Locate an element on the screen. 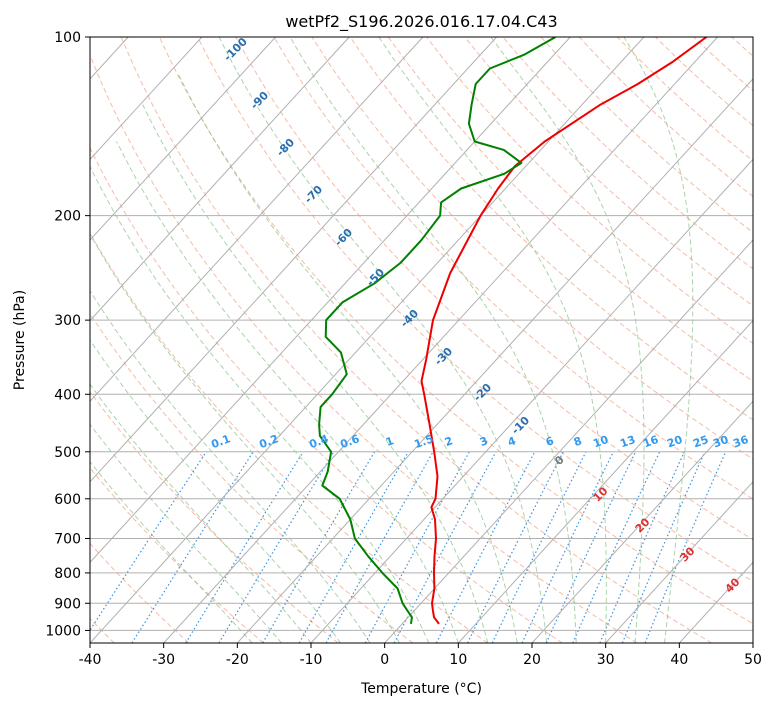 The image size is (775, 708). dry-adiabat-label: -60 is located at coordinates (343, 237).